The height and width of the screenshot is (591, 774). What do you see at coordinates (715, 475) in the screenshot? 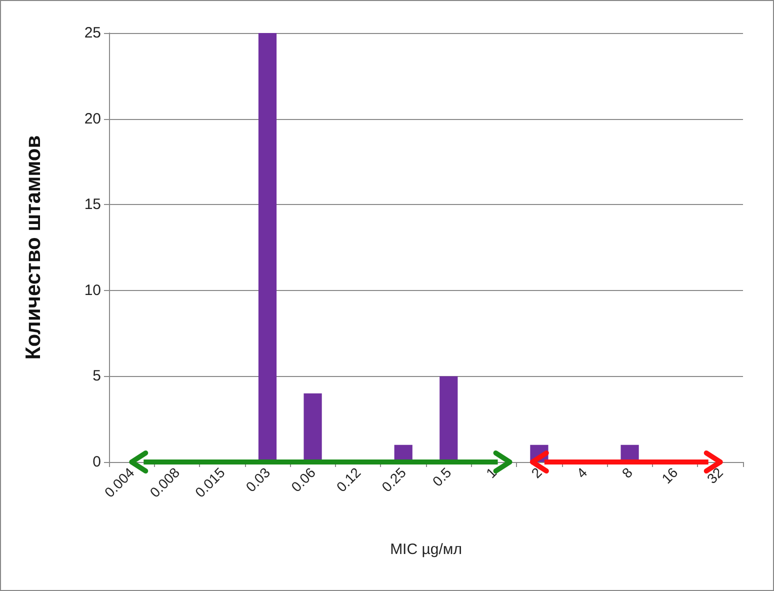
I see `x-tick-label: 32` at bounding box center [715, 475].